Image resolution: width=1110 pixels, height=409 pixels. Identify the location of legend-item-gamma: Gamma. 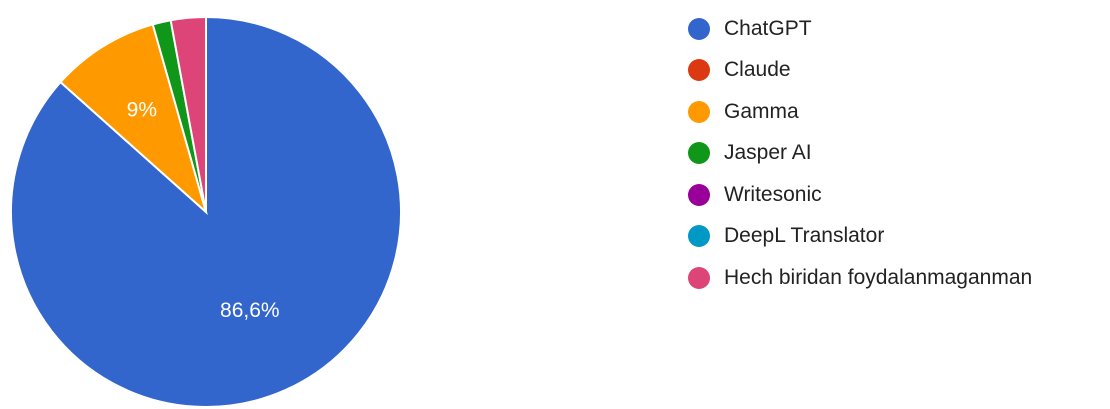
(860, 112).